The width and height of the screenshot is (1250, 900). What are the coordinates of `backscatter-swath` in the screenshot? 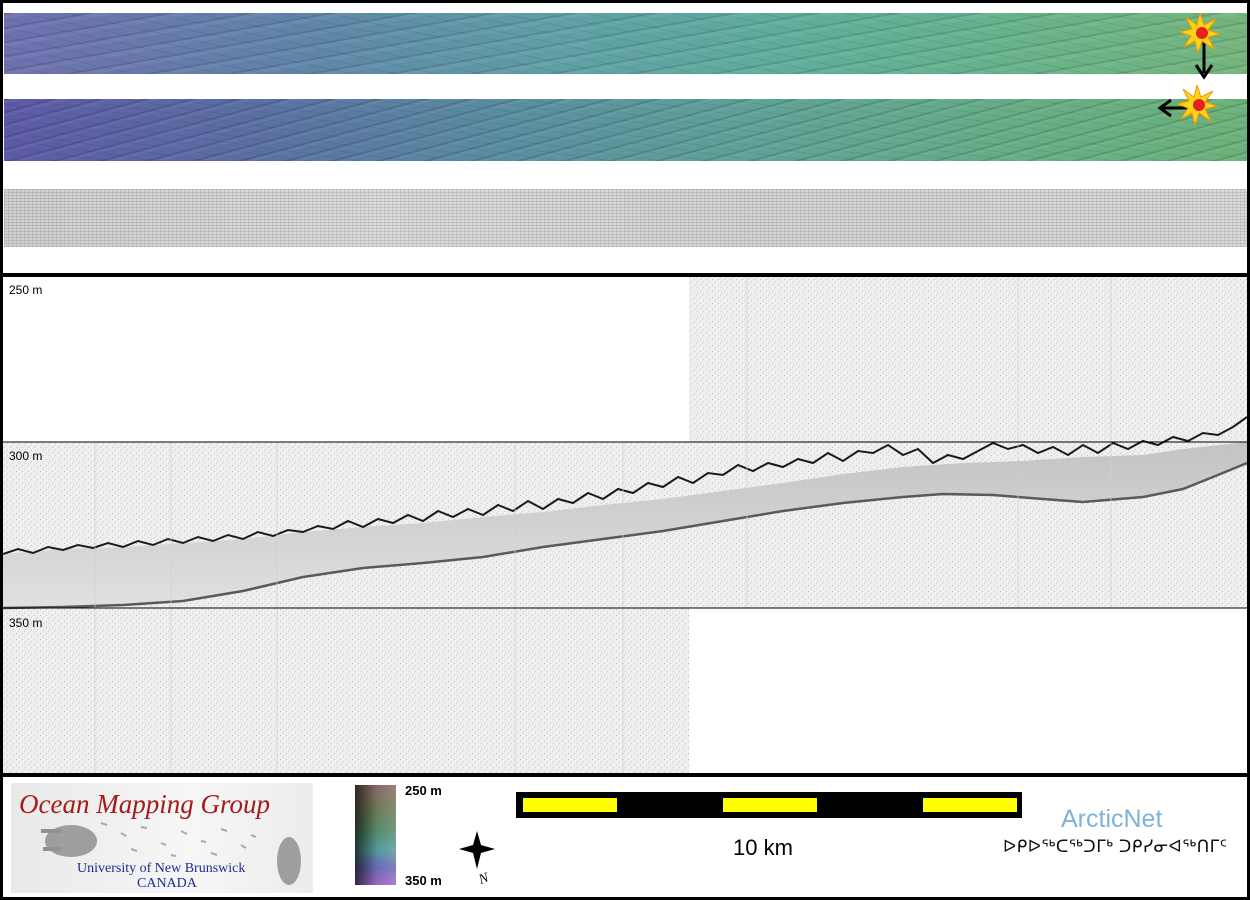 It's located at (625, 218).